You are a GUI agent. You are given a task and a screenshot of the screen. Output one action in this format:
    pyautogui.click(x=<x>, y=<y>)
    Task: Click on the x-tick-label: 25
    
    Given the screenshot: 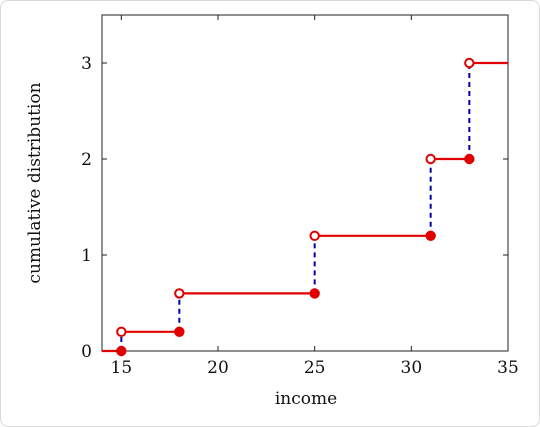 What is the action you would take?
    pyautogui.click(x=315, y=368)
    